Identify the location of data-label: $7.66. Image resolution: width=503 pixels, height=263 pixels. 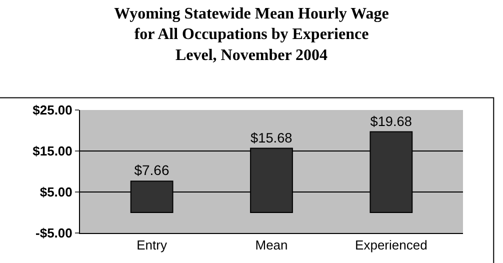
(152, 170).